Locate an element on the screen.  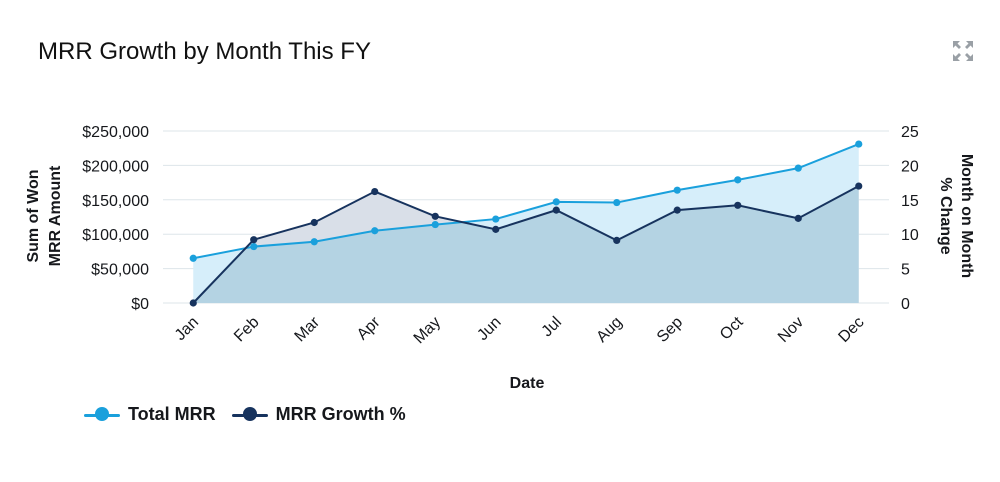
x-tick-label: Feb is located at coordinates (247, 330).